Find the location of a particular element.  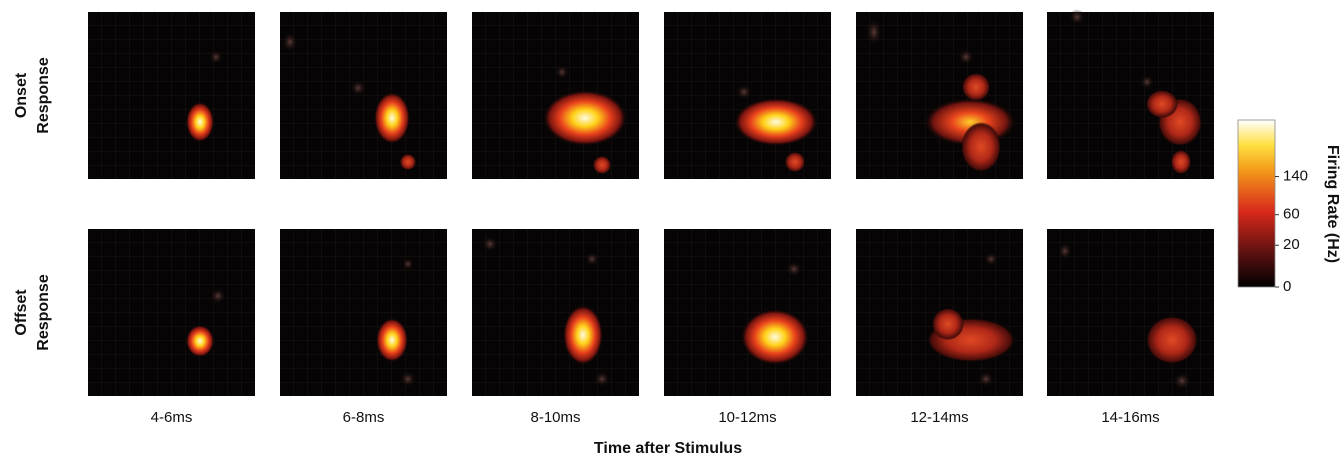

colorbar-tick-label: 0 is located at coordinates (1287, 286).